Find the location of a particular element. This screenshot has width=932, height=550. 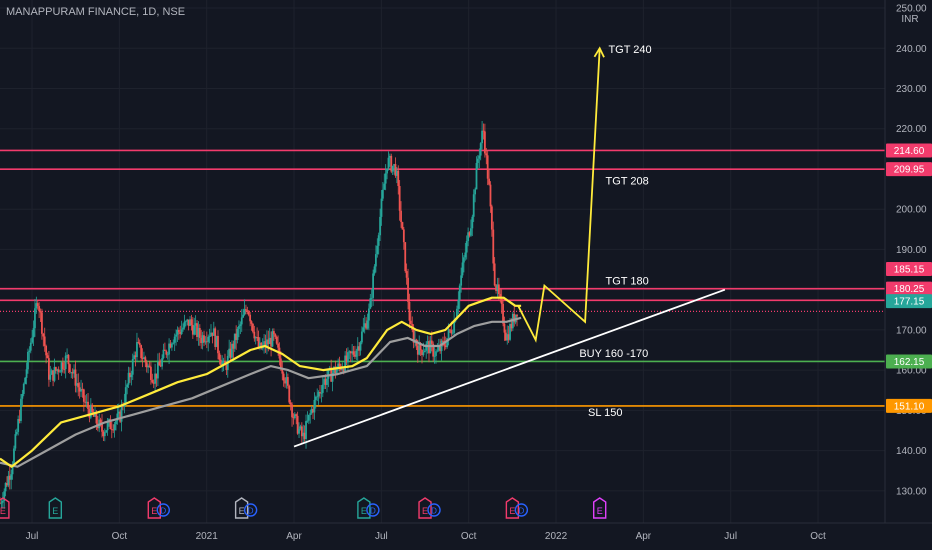

y-tick-label: 170.00 is located at coordinates (911, 330).